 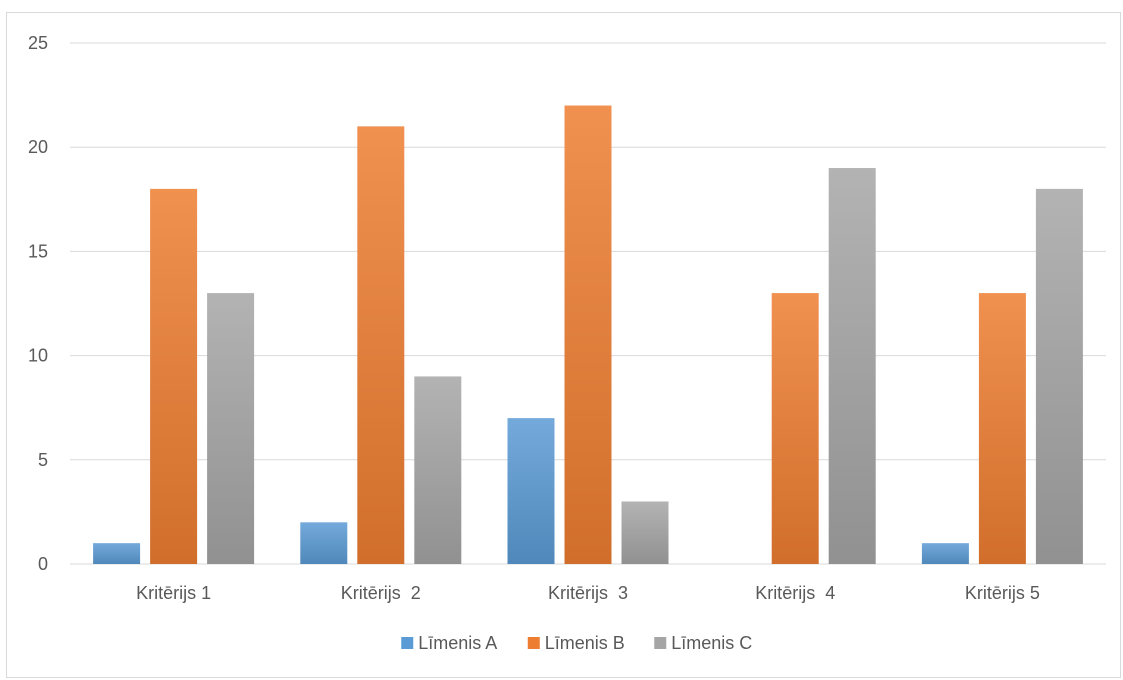 What do you see at coordinates (38, 251) in the screenshot?
I see `y-tick-label: 15` at bounding box center [38, 251].